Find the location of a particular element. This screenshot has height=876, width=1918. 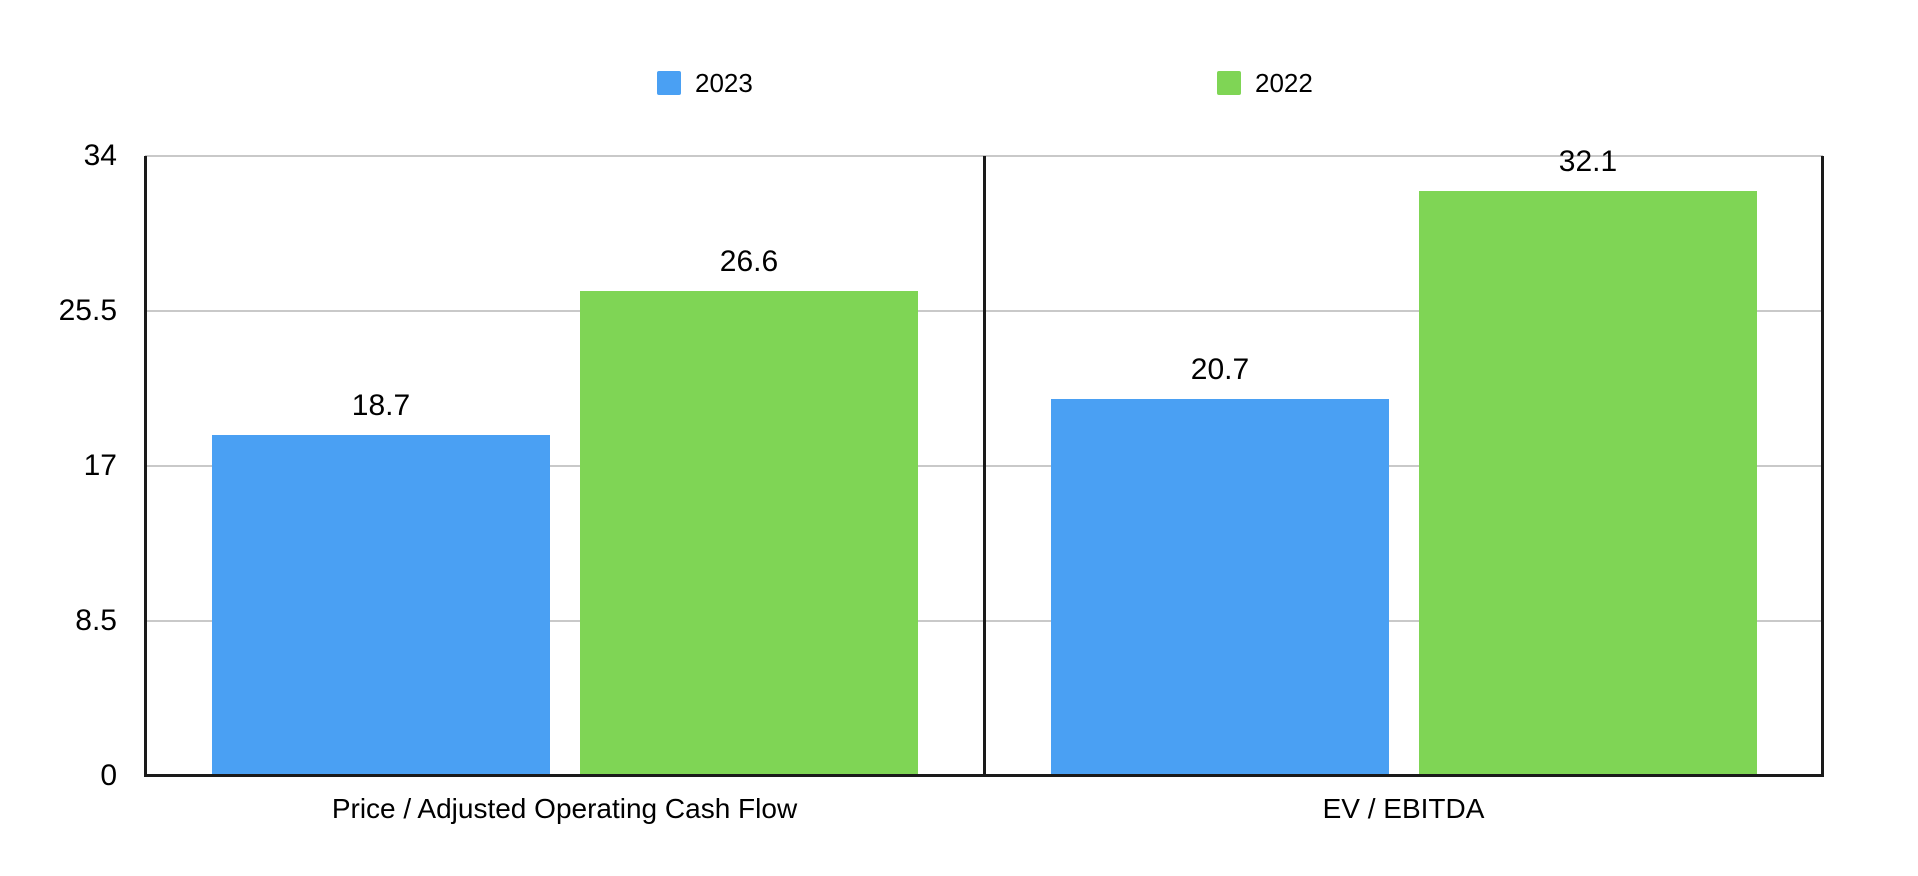

bar-2023-ev-ebitda: 20.7 is located at coordinates (1220, 564).